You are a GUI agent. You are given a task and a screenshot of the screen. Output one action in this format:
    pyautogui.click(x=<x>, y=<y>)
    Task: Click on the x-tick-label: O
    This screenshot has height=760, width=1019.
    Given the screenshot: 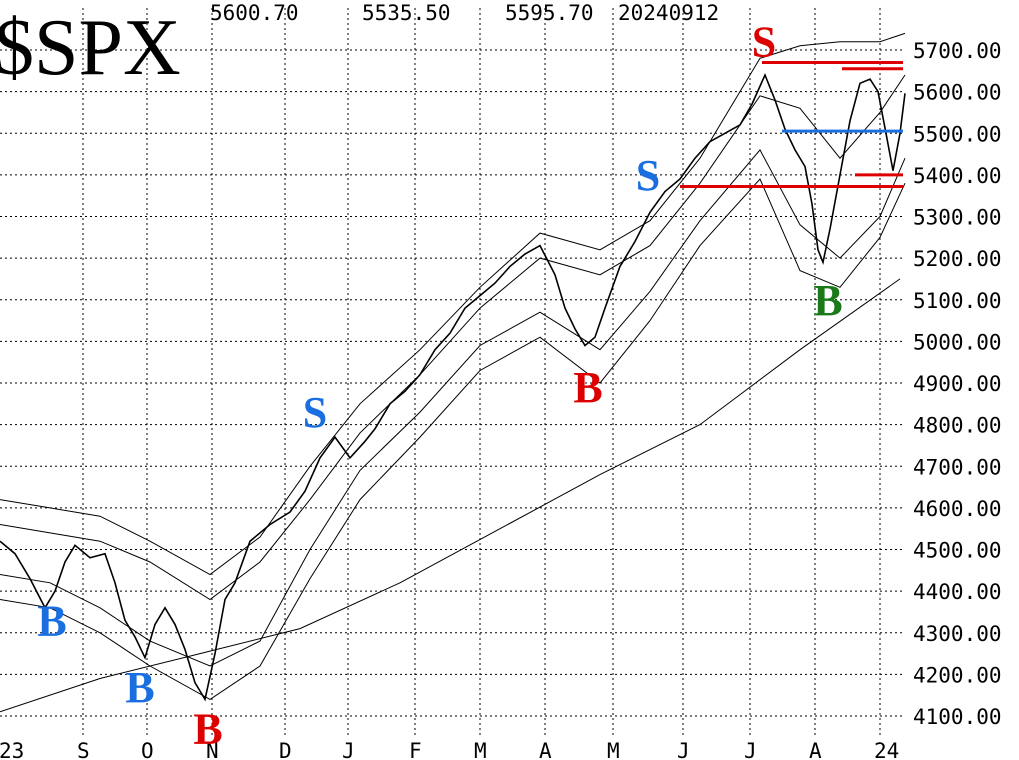 What is the action you would take?
    pyautogui.click(x=147, y=749)
    